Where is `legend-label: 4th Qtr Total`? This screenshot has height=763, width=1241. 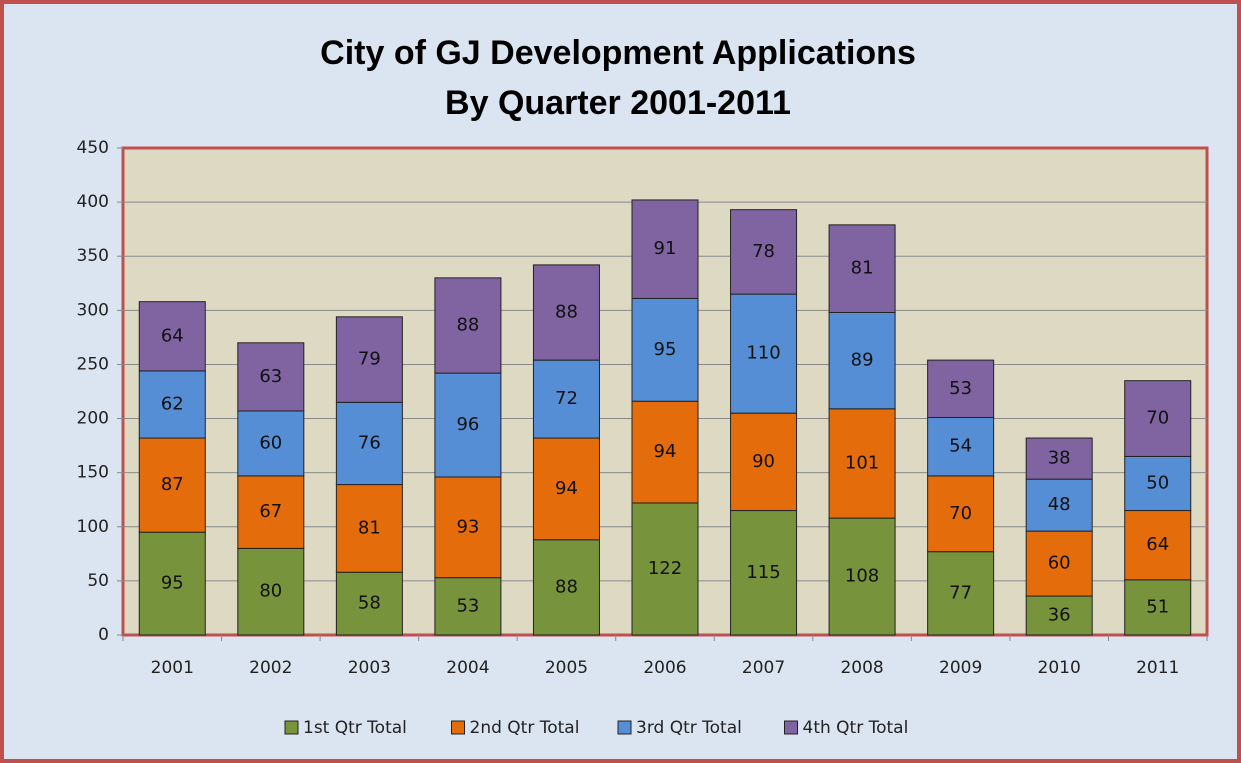
legend-label: 4th Qtr Total is located at coordinates (856, 728).